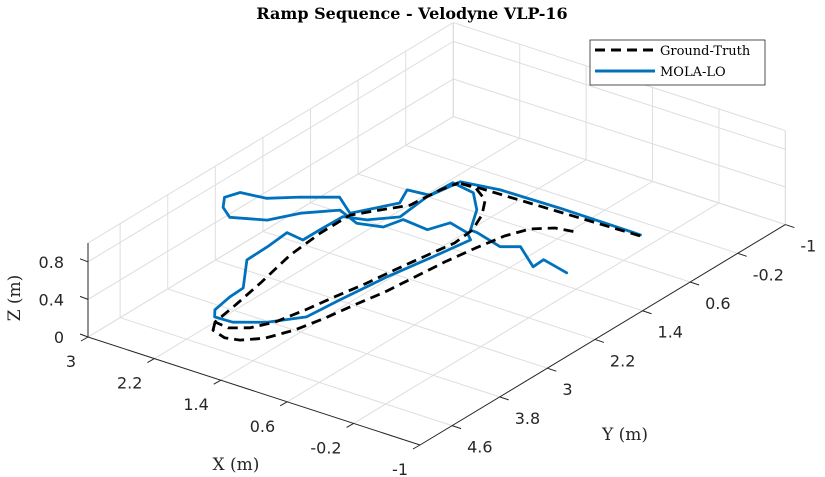 Image resolution: width=825 pixels, height=477 pixels. Describe the element at coordinates (622, 360) in the screenshot. I see `y-tick-label: 2.2` at that location.